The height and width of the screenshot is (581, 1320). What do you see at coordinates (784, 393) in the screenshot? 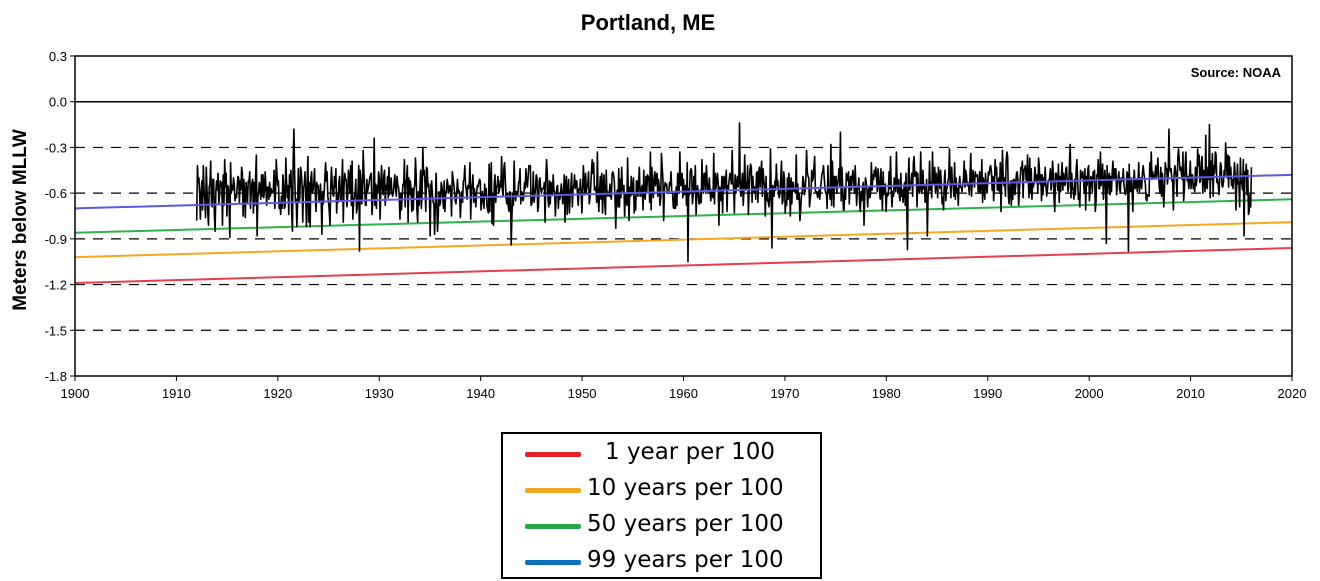
I see `x-tick-label: 1970` at bounding box center [784, 393].